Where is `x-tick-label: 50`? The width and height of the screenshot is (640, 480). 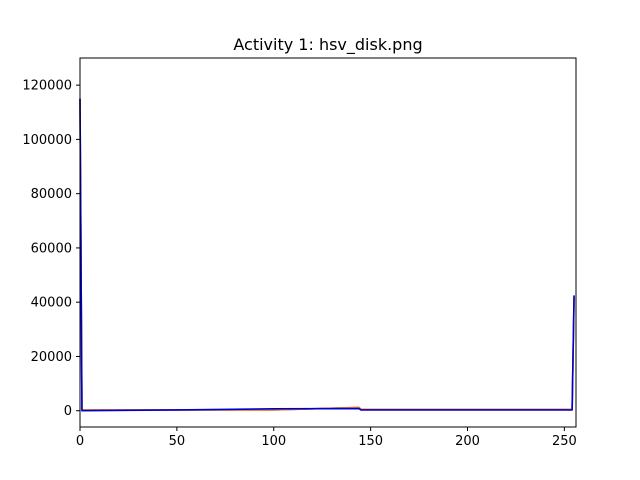 x-tick-label: 50 is located at coordinates (177, 441).